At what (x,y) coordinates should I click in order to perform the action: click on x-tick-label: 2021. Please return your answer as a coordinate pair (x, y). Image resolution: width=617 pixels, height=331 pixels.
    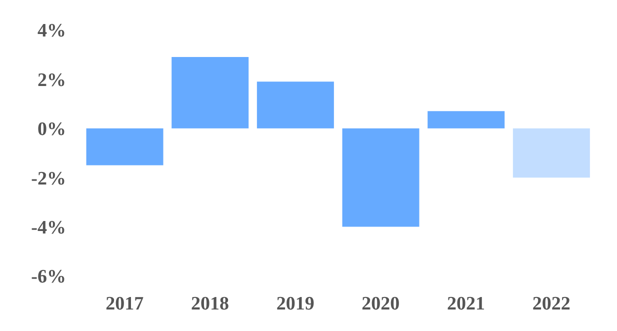
    Looking at the image, I should click on (466, 303).